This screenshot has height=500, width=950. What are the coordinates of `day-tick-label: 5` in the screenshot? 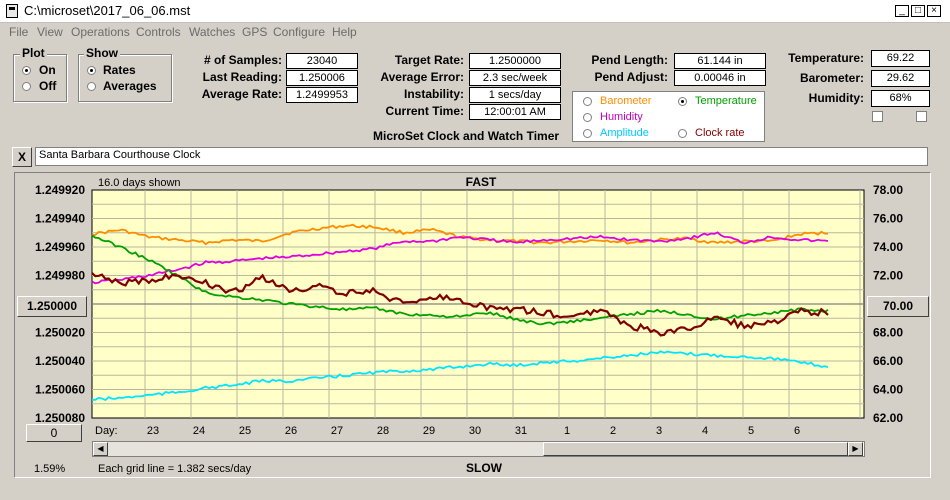 It's located at (751, 431).